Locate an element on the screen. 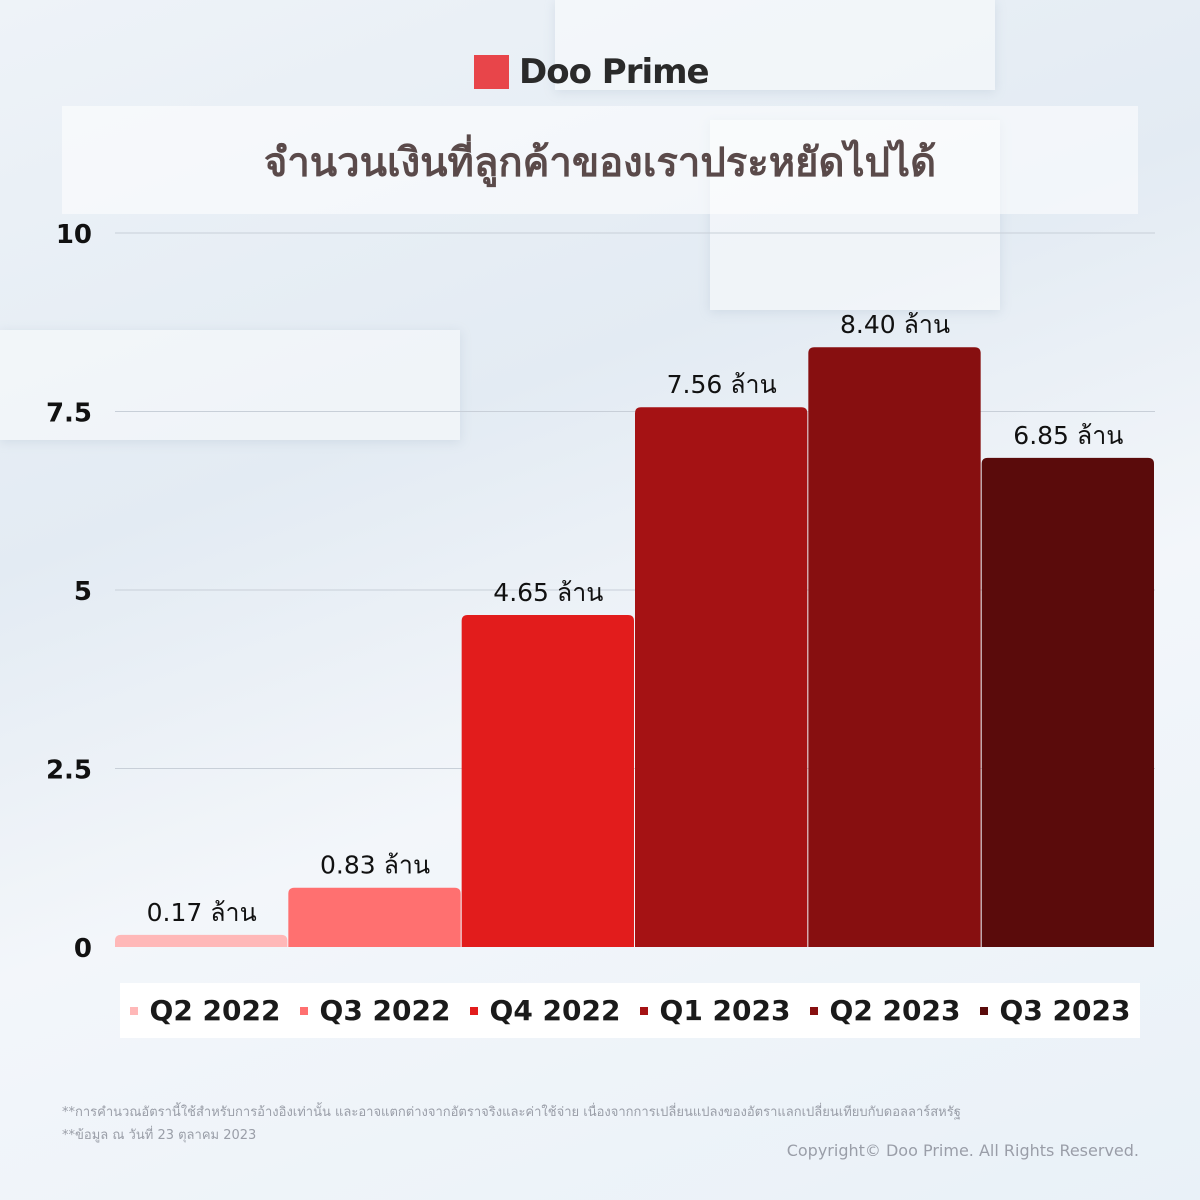  y-tick-label: 5 is located at coordinates (83, 592).